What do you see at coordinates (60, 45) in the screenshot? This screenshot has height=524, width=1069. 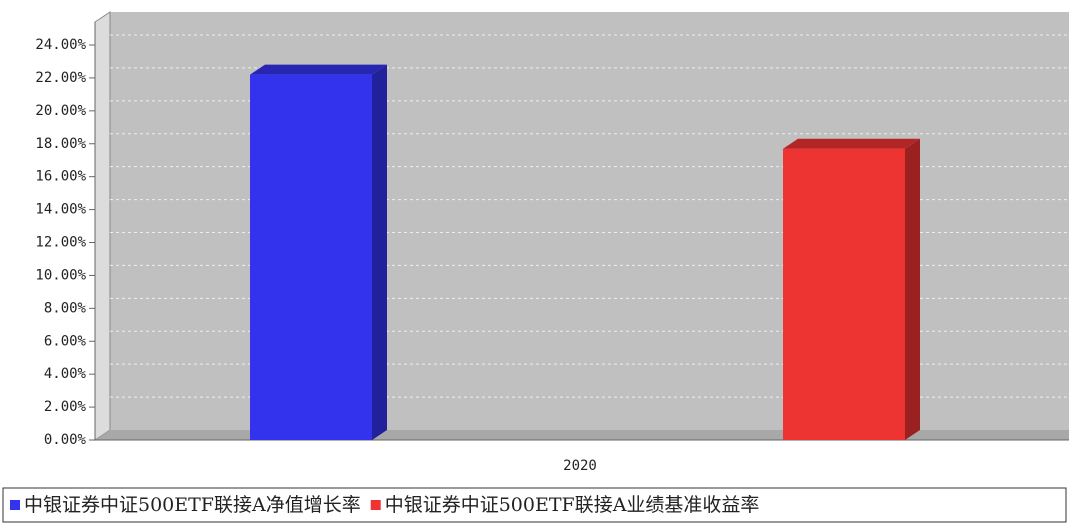 I see `y-tick-label: 24.00%` at bounding box center [60, 45].